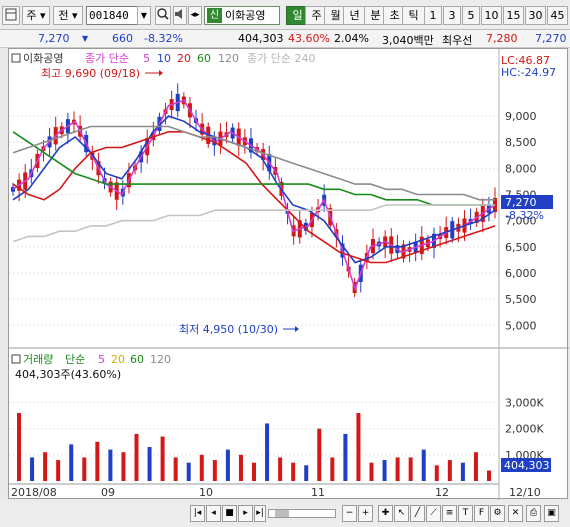  Describe the element at coordinates (521, 168) in the screenshot. I see `price-tick-label: 8,000` at that location.